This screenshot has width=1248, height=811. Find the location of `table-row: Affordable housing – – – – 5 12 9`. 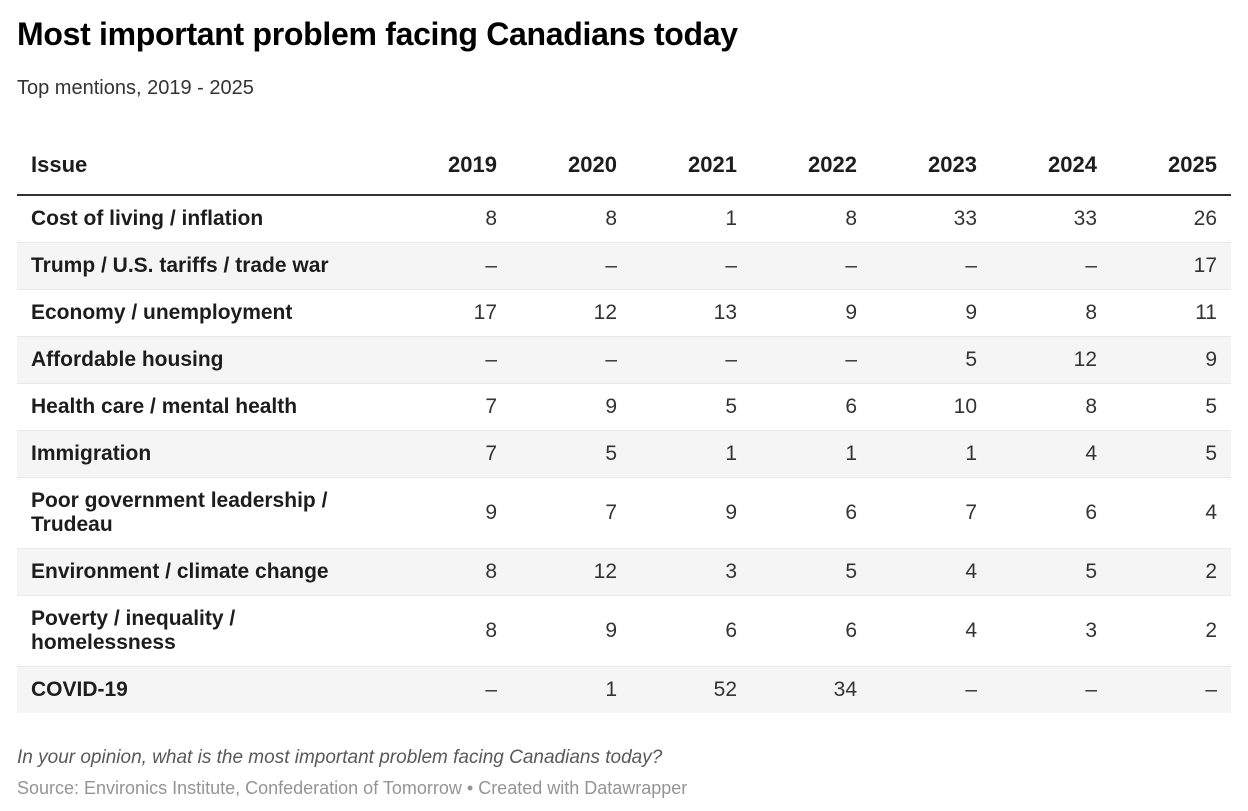

table-row: Affordable housing – – – – 5 12 9 is located at coordinates (624, 360).